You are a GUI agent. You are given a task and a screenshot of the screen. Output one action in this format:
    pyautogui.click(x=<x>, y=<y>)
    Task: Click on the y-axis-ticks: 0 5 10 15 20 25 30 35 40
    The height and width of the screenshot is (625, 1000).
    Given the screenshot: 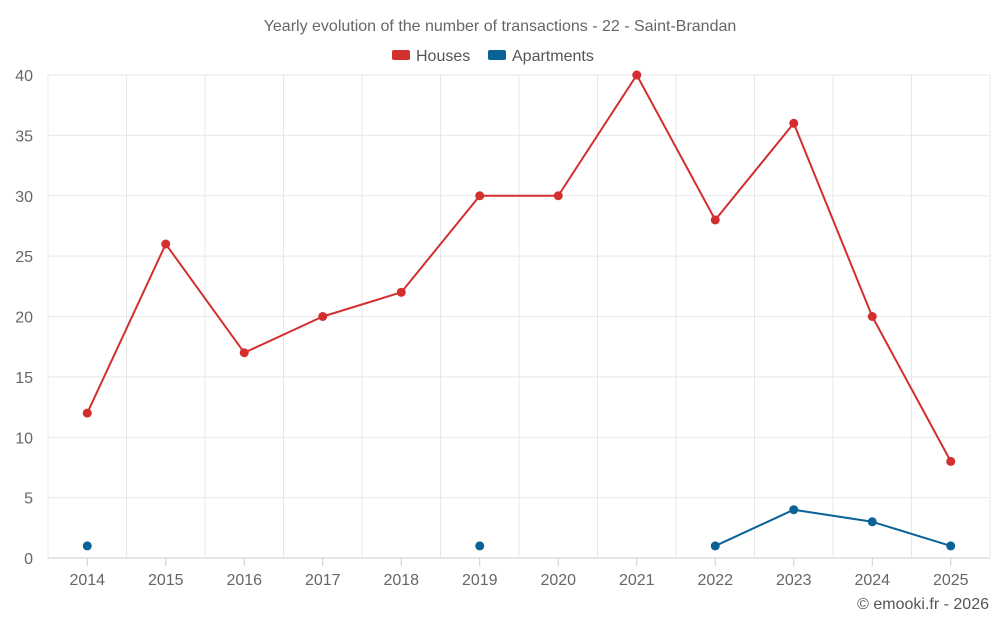 What is the action you would take?
    pyautogui.click(x=24, y=318)
    